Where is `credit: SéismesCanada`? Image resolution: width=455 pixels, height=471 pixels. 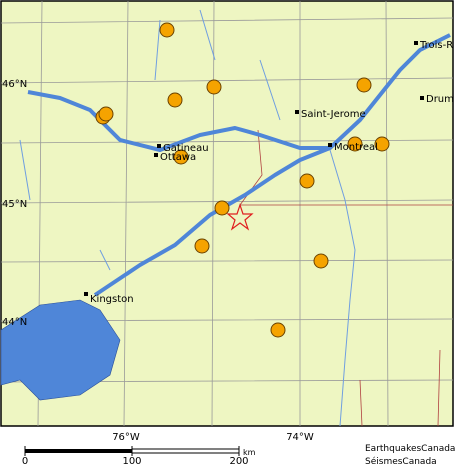 credit: SéismesCanada is located at coordinates (401, 461).